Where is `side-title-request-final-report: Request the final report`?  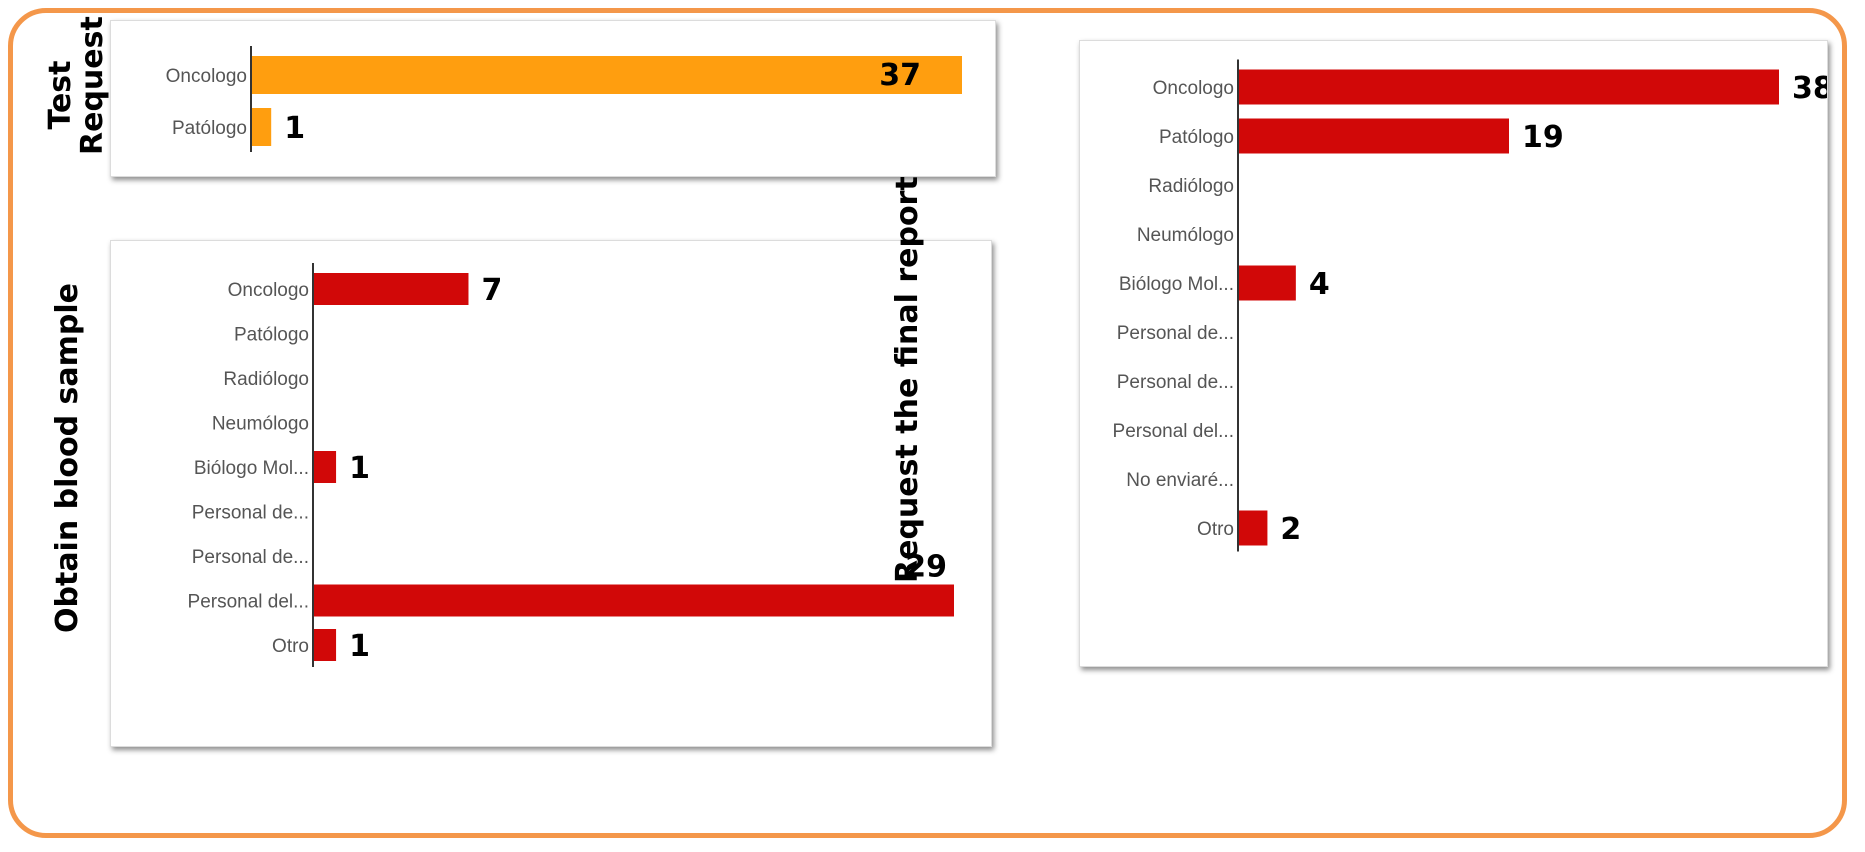
side-title-request-final-report: Request the final report is located at coordinates (907, 379).